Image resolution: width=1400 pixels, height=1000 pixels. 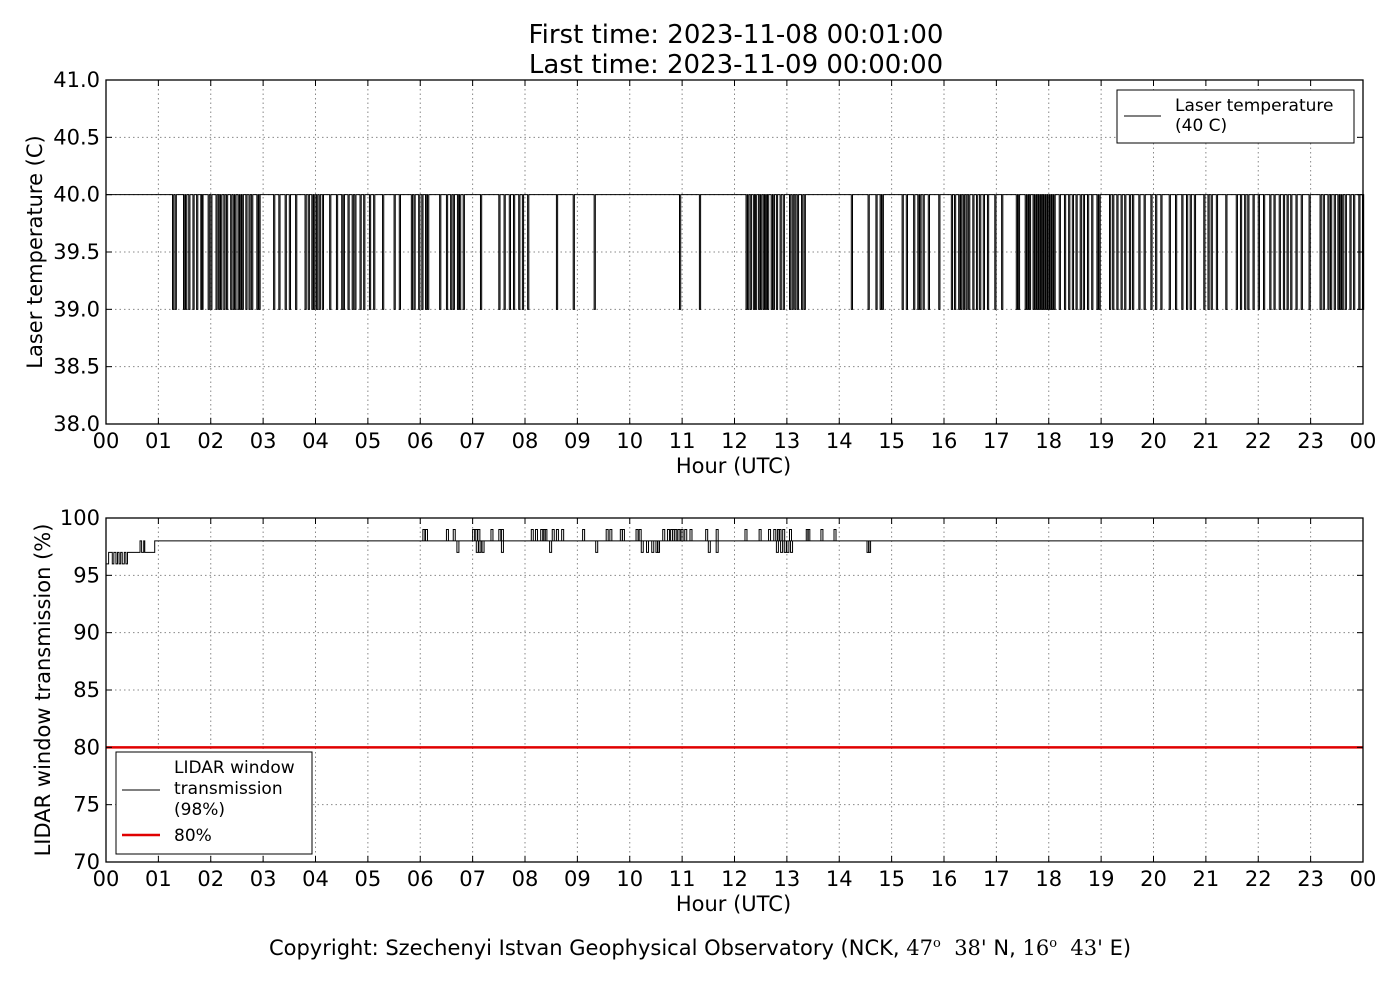 I want to click on y-tick-label: 70, so click(x=86, y=862).